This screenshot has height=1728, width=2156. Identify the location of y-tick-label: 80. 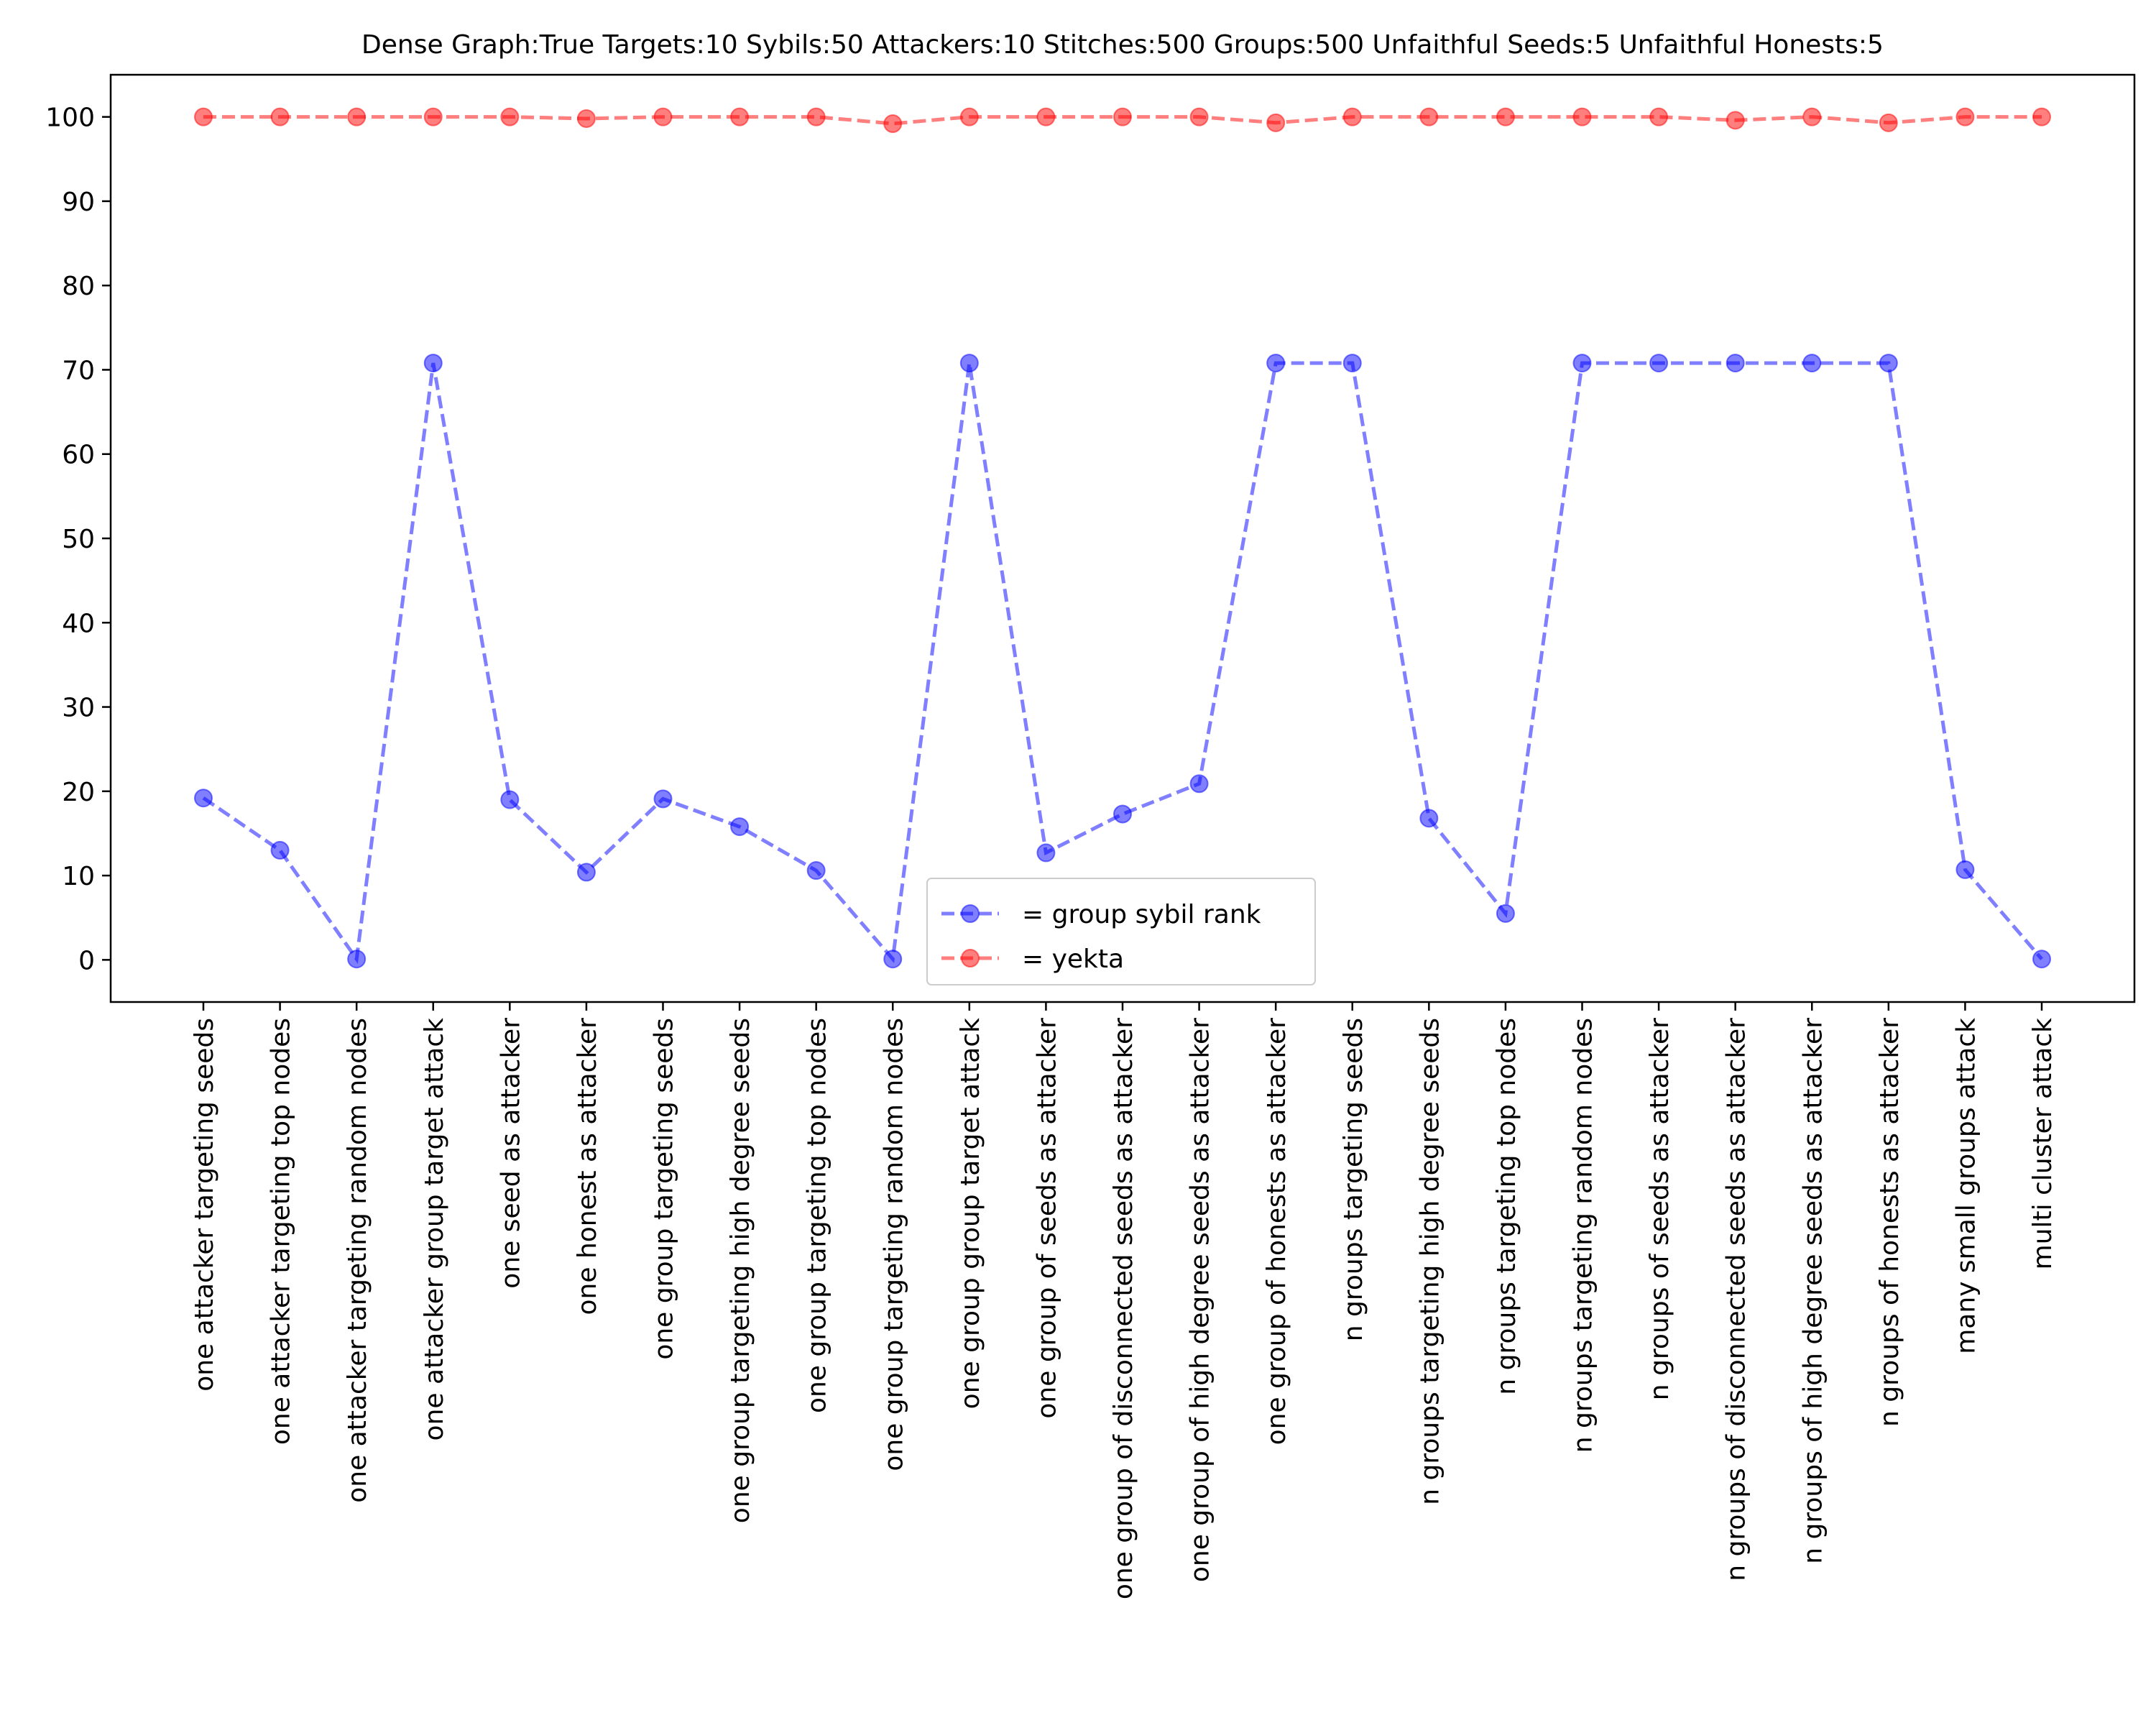
(78, 287).